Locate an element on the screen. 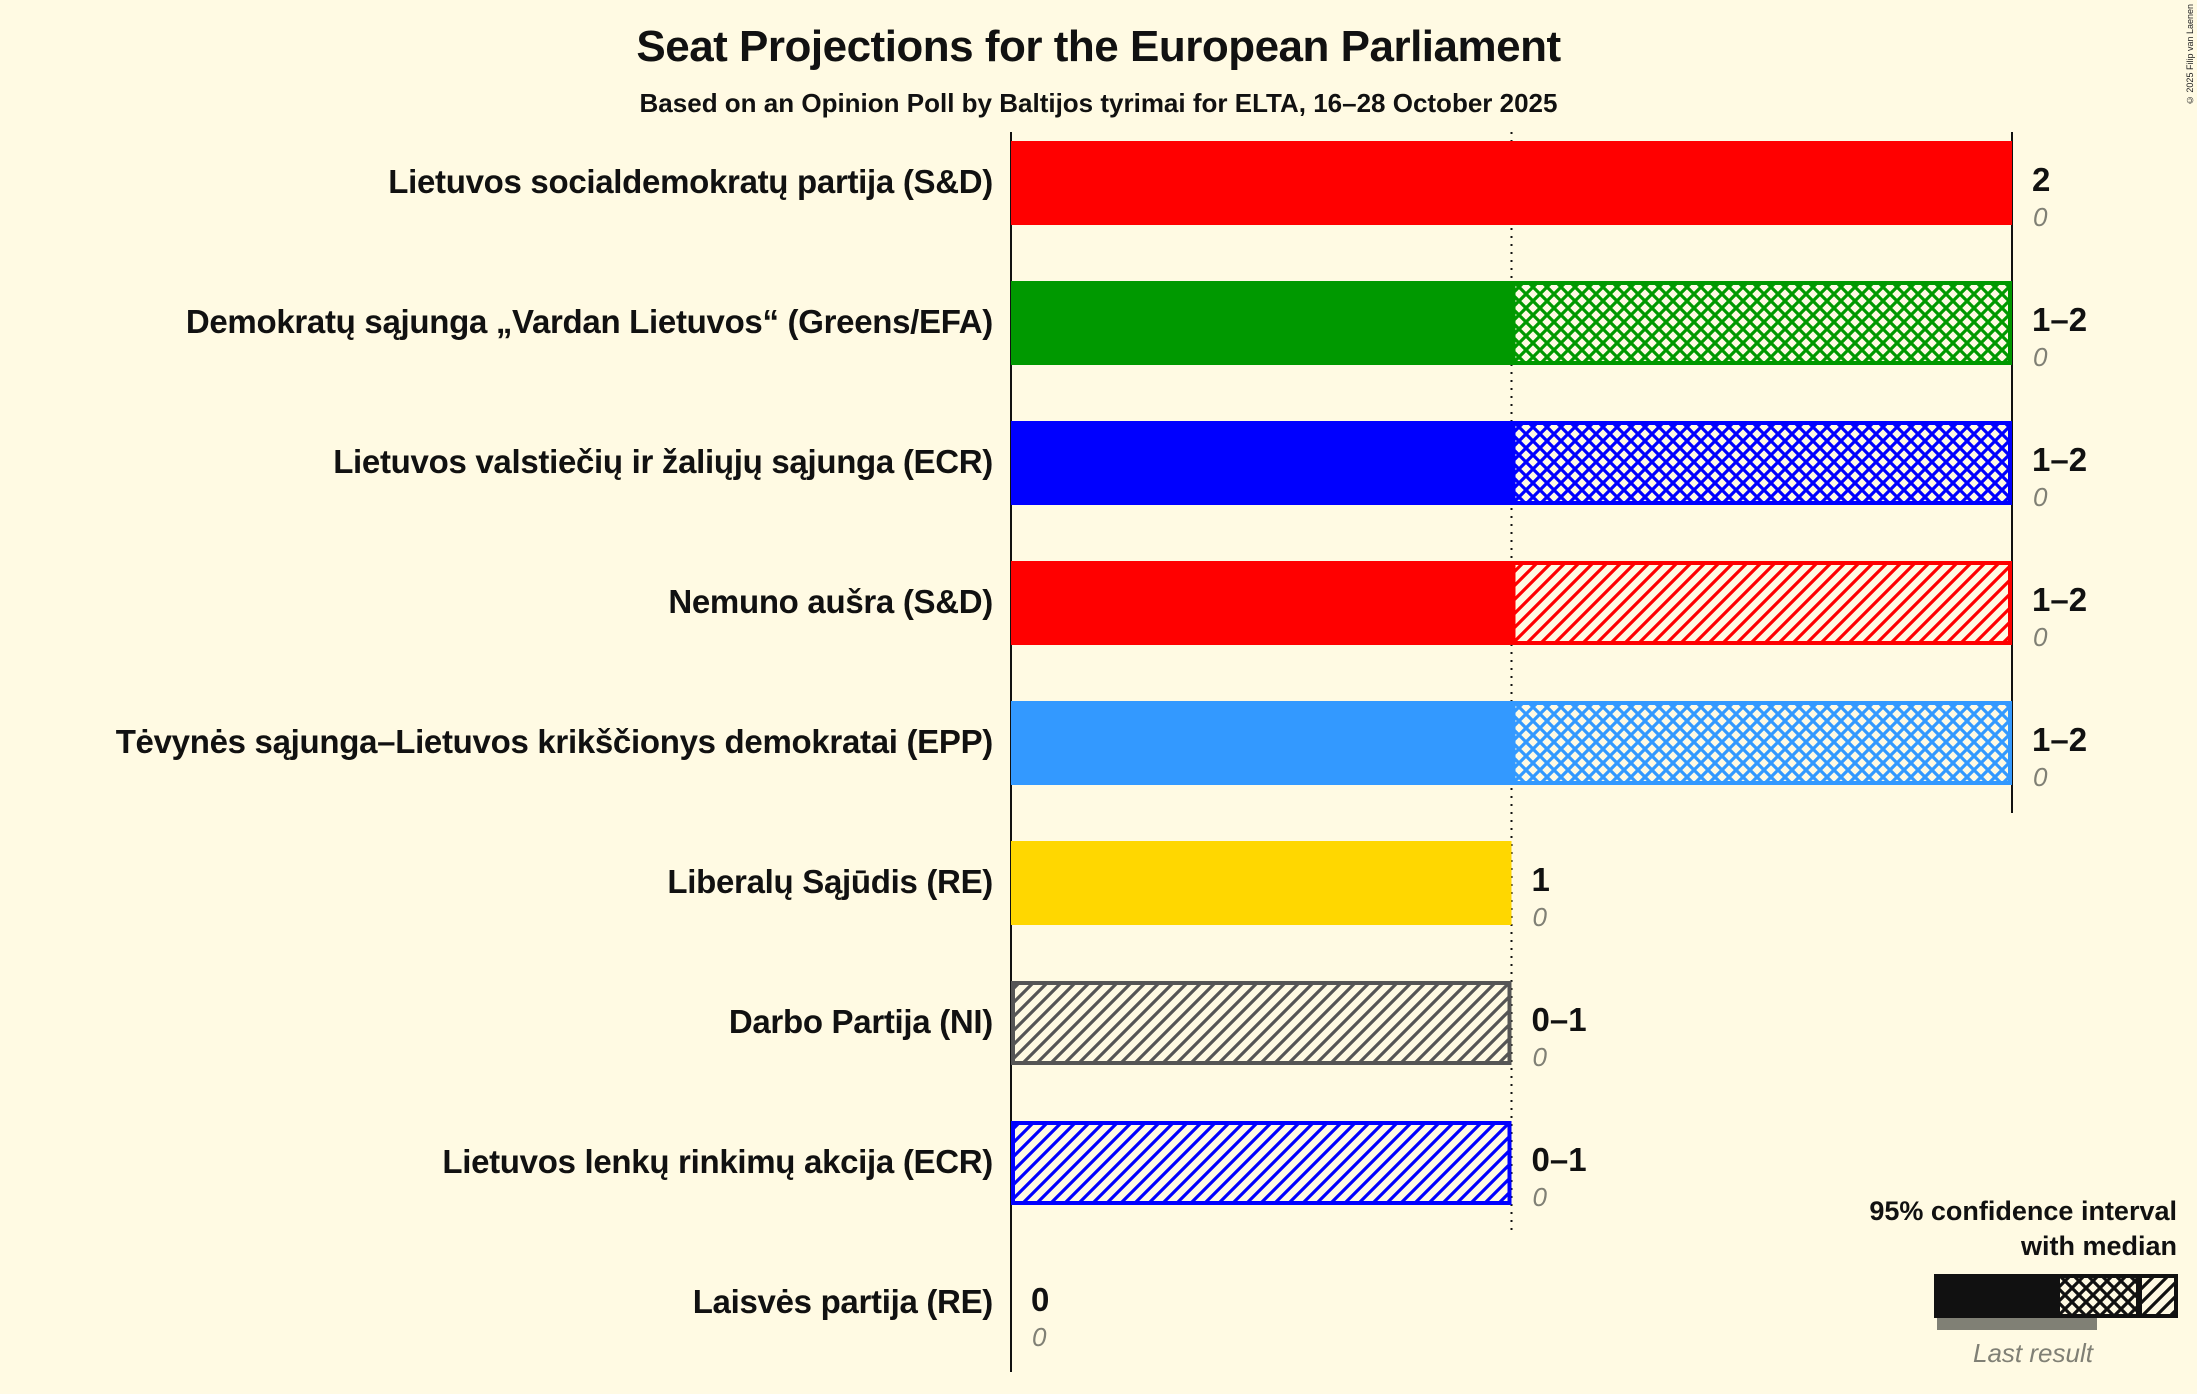  legend-swatch is located at coordinates (2056, 1302).